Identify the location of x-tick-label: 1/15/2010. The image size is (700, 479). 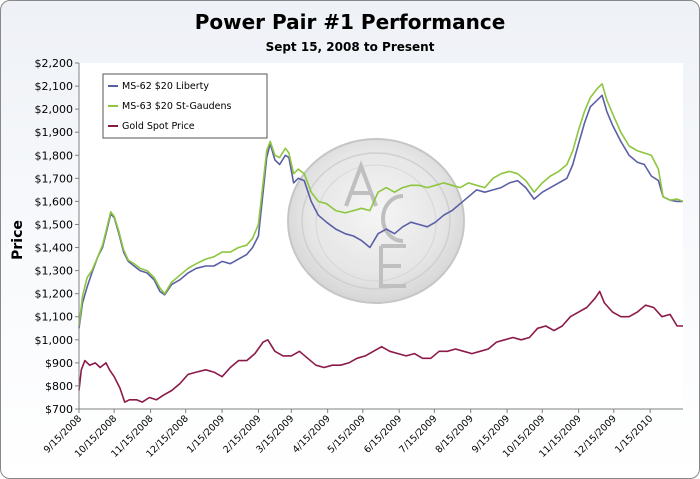
(634, 434).